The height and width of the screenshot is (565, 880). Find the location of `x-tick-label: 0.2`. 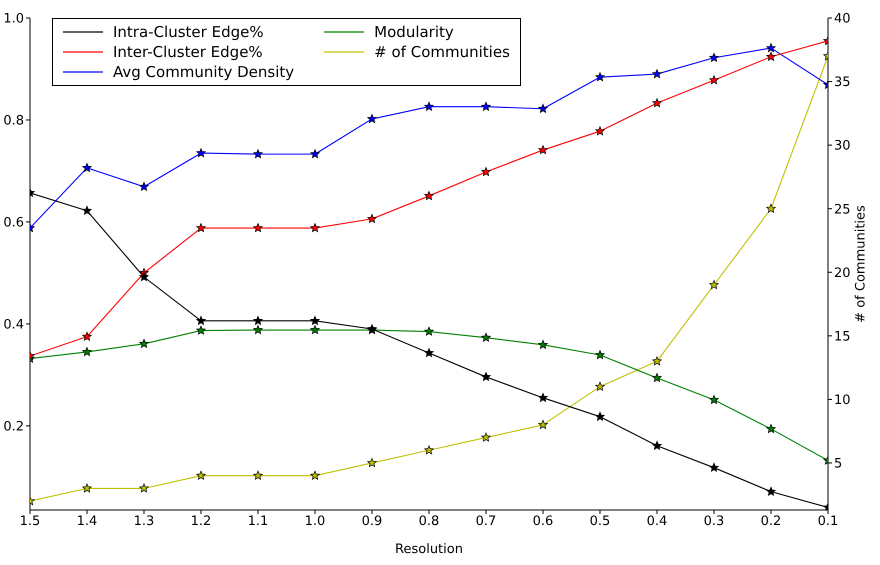

x-tick-label: 0.2 is located at coordinates (771, 522).